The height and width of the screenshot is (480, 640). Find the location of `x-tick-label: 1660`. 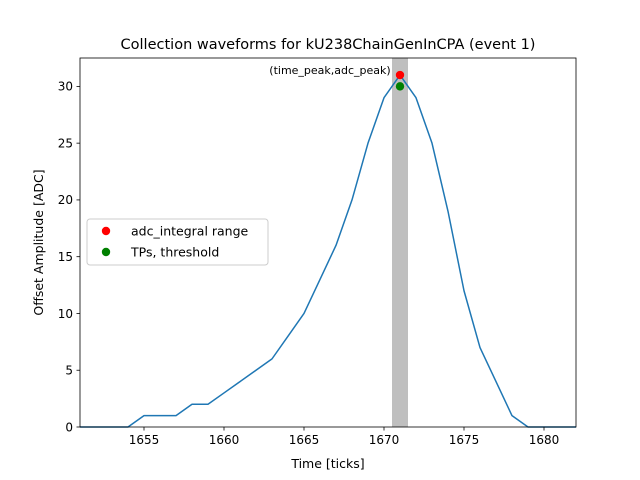

x-tick-label: 1660 is located at coordinates (224, 440).